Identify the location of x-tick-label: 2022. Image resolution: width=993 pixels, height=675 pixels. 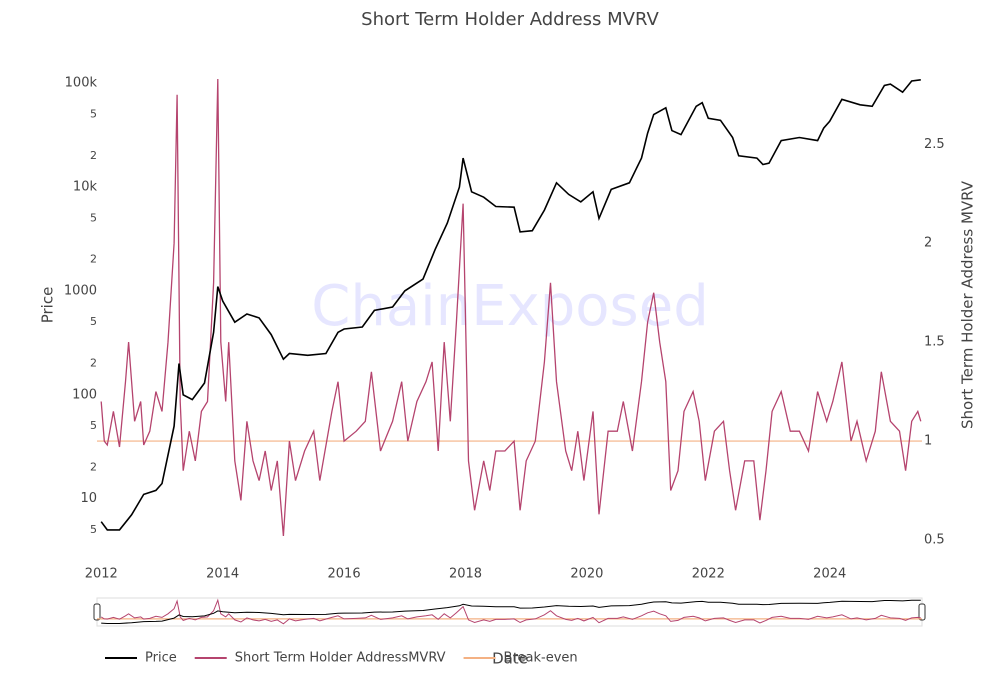
(708, 574).